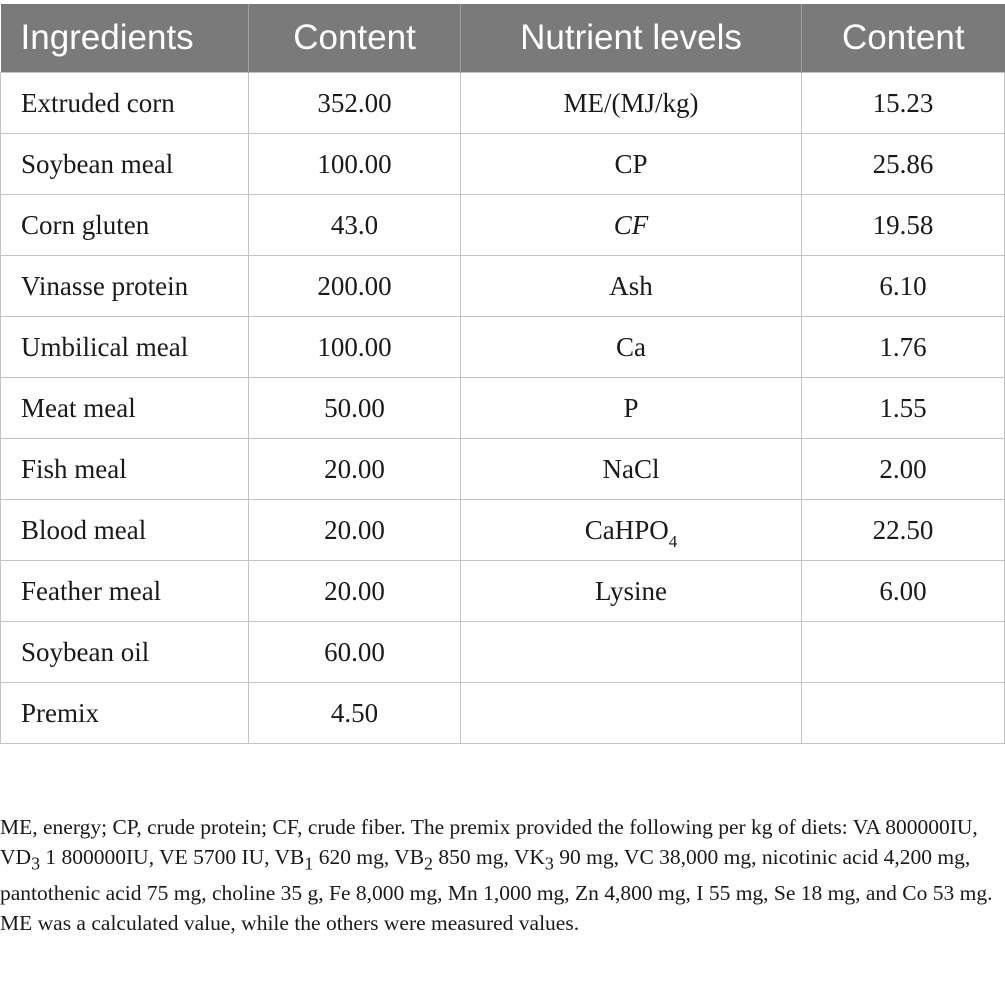  I want to click on footnote-subscript: 1, so click(309, 863).